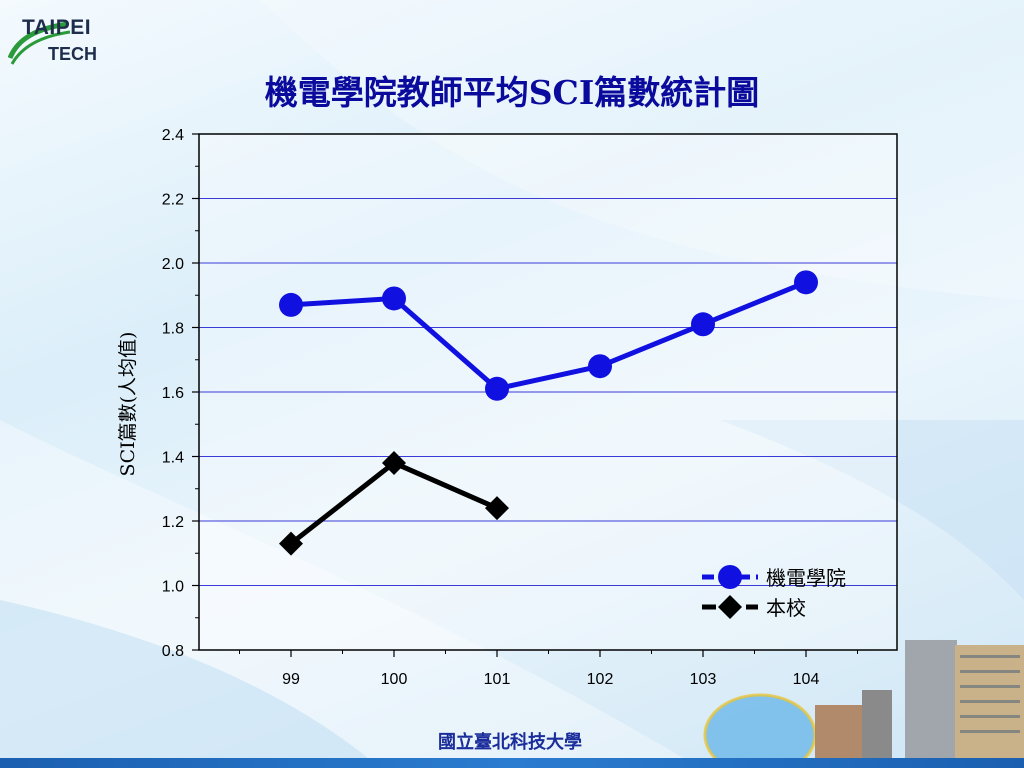 This screenshot has width=1024, height=768. I want to click on taipei-tech-logo: TAIPEI TECH, so click(58, 39).